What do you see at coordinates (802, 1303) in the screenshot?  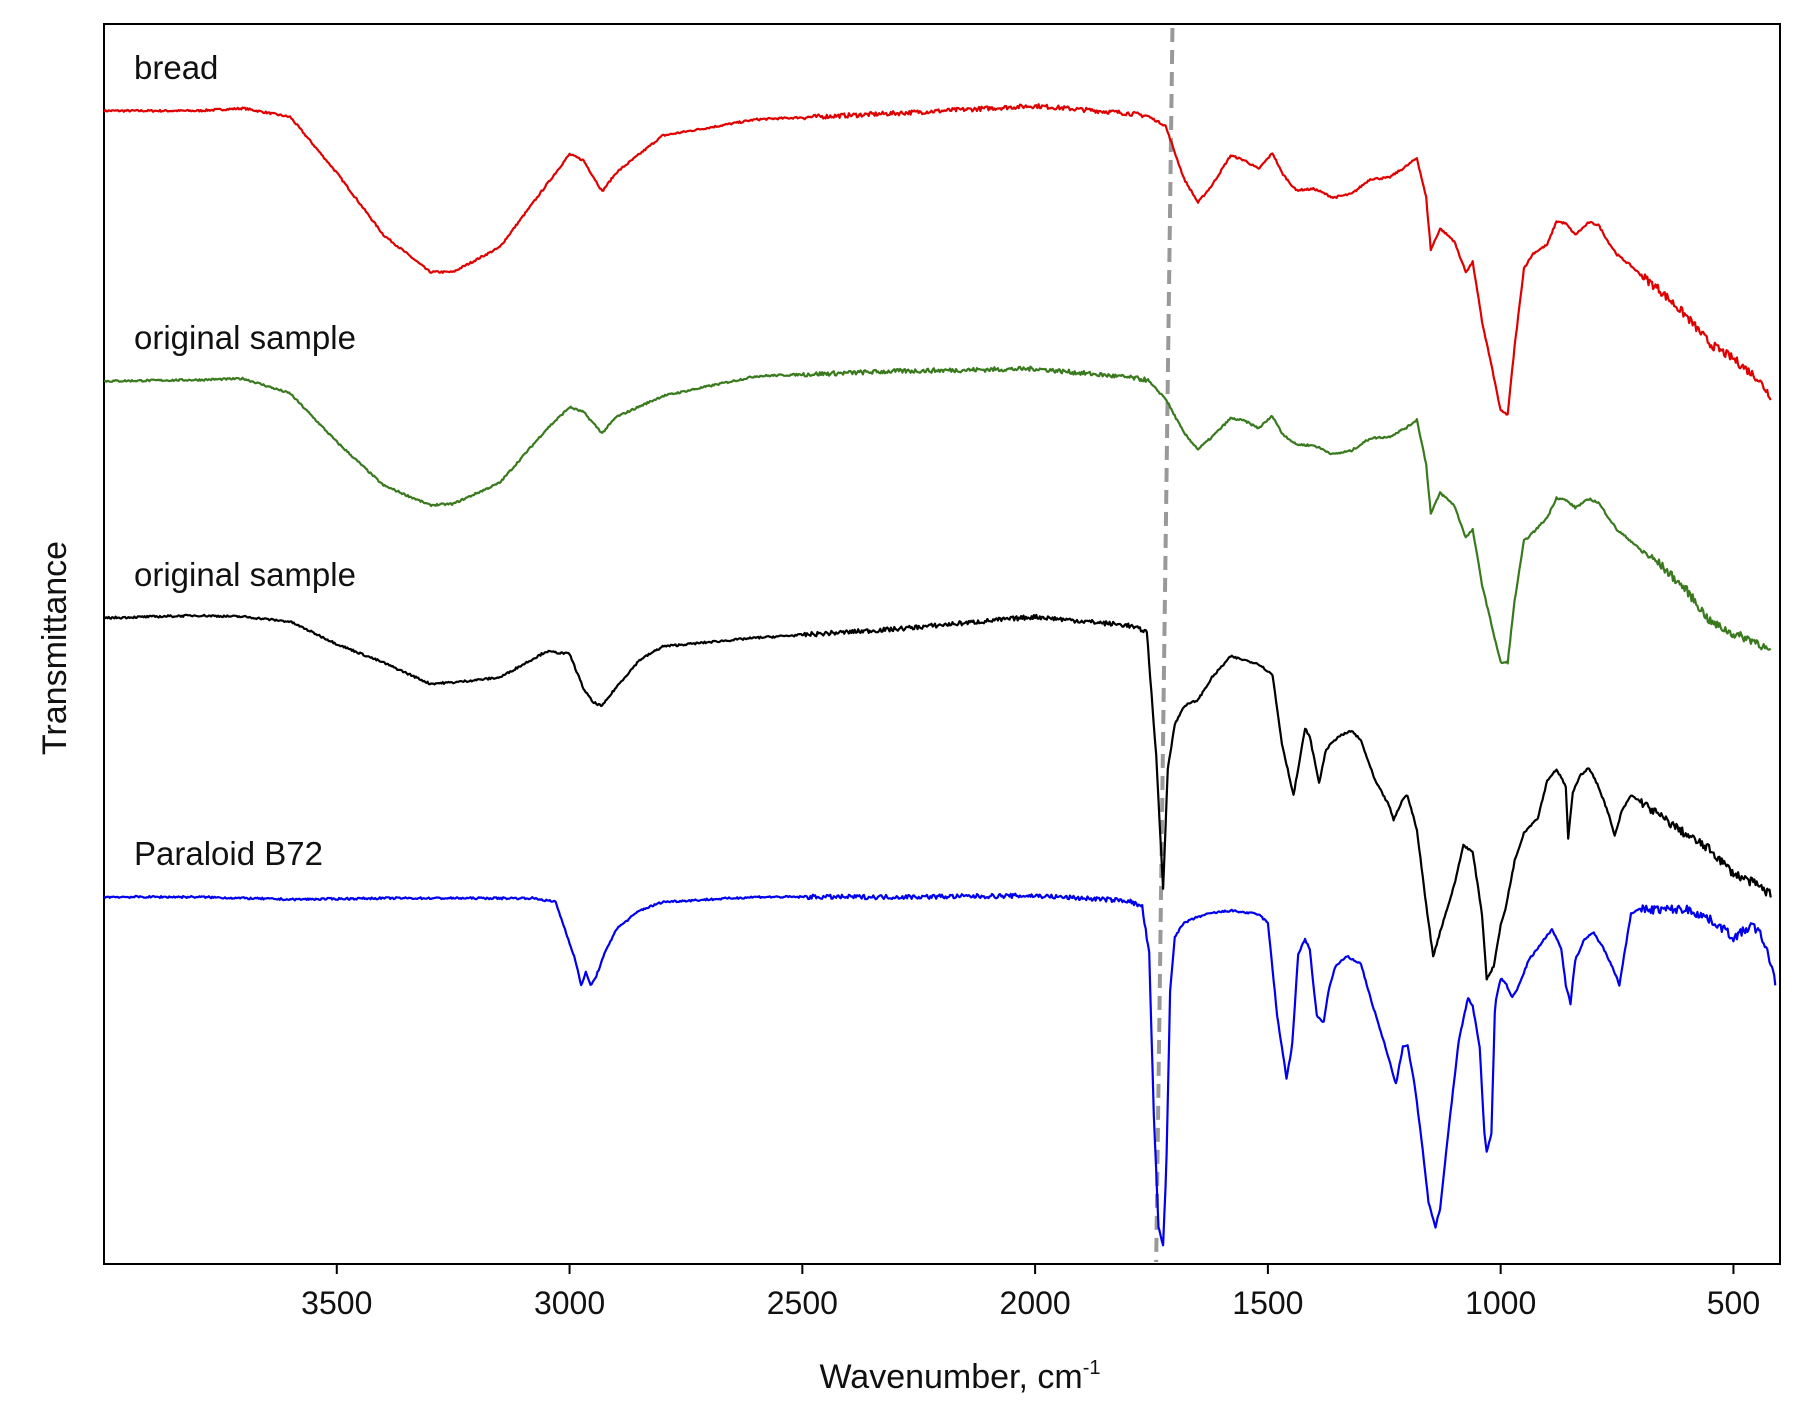 I see `x-tick-label: 2500` at bounding box center [802, 1303].